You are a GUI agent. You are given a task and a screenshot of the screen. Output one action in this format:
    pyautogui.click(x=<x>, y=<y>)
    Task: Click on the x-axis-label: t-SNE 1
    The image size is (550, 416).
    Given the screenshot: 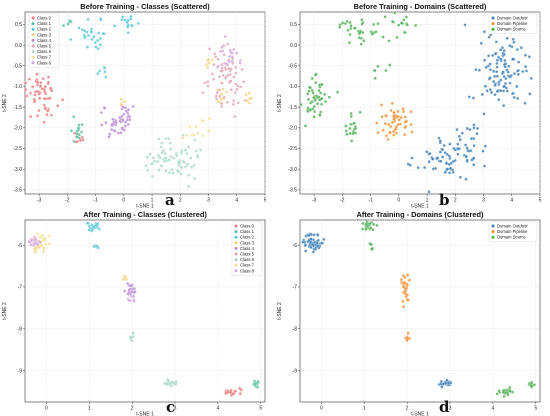 What is the action you would take?
    pyautogui.click(x=420, y=207)
    